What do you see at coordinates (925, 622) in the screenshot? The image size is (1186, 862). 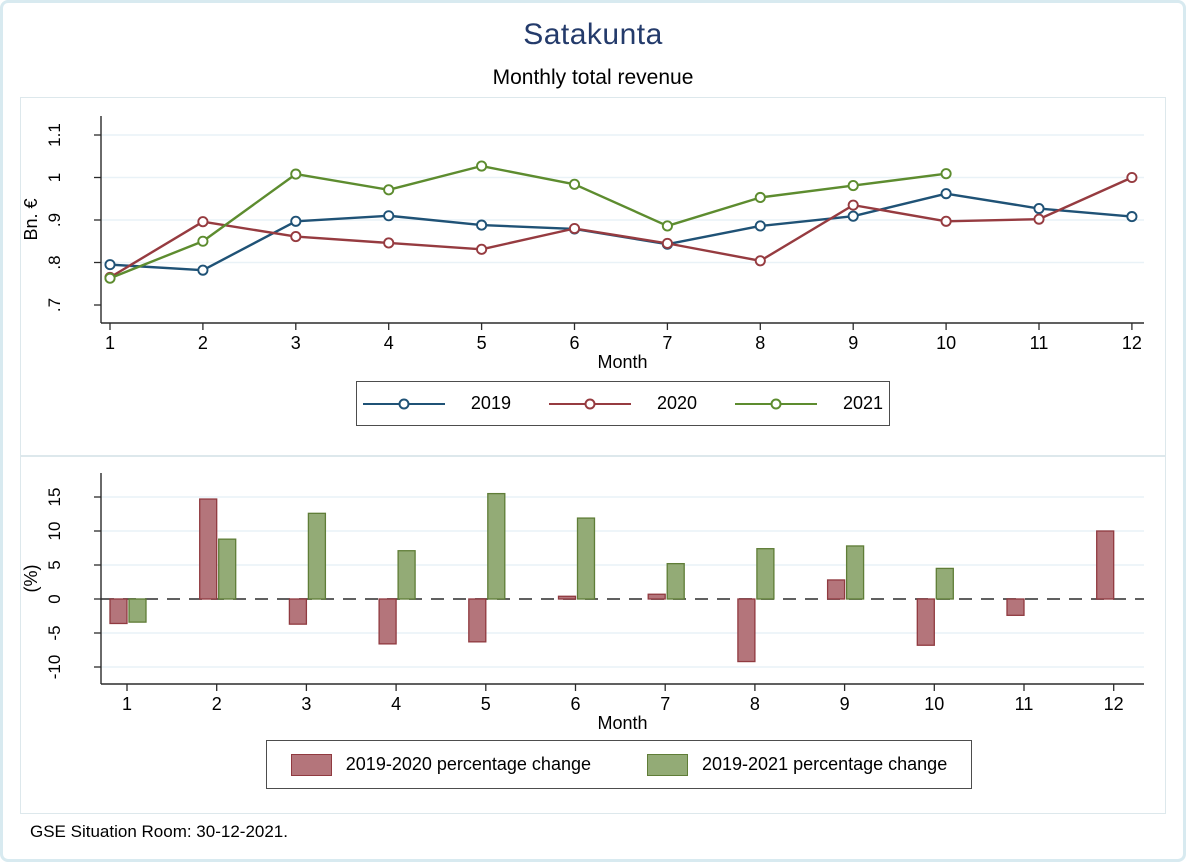 I see `bar-2019-2020 percentage change-m10` at bounding box center [925, 622].